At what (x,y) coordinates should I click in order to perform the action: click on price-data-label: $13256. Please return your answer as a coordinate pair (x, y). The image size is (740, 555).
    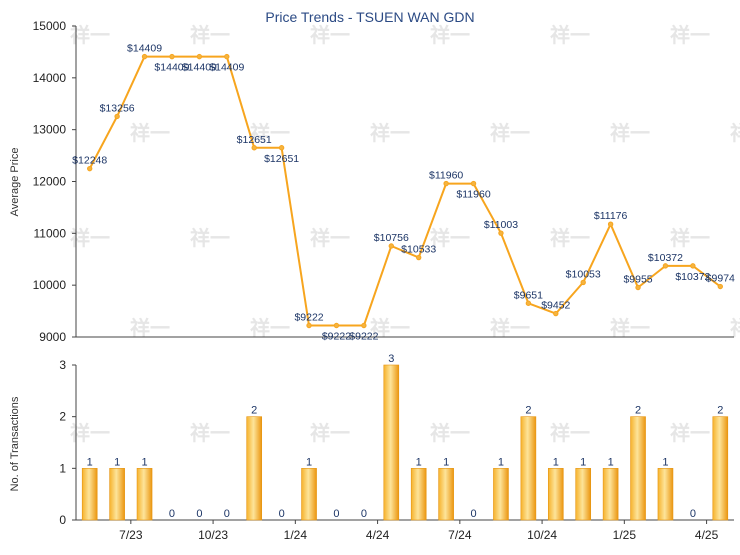
    Looking at the image, I should click on (117, 108).